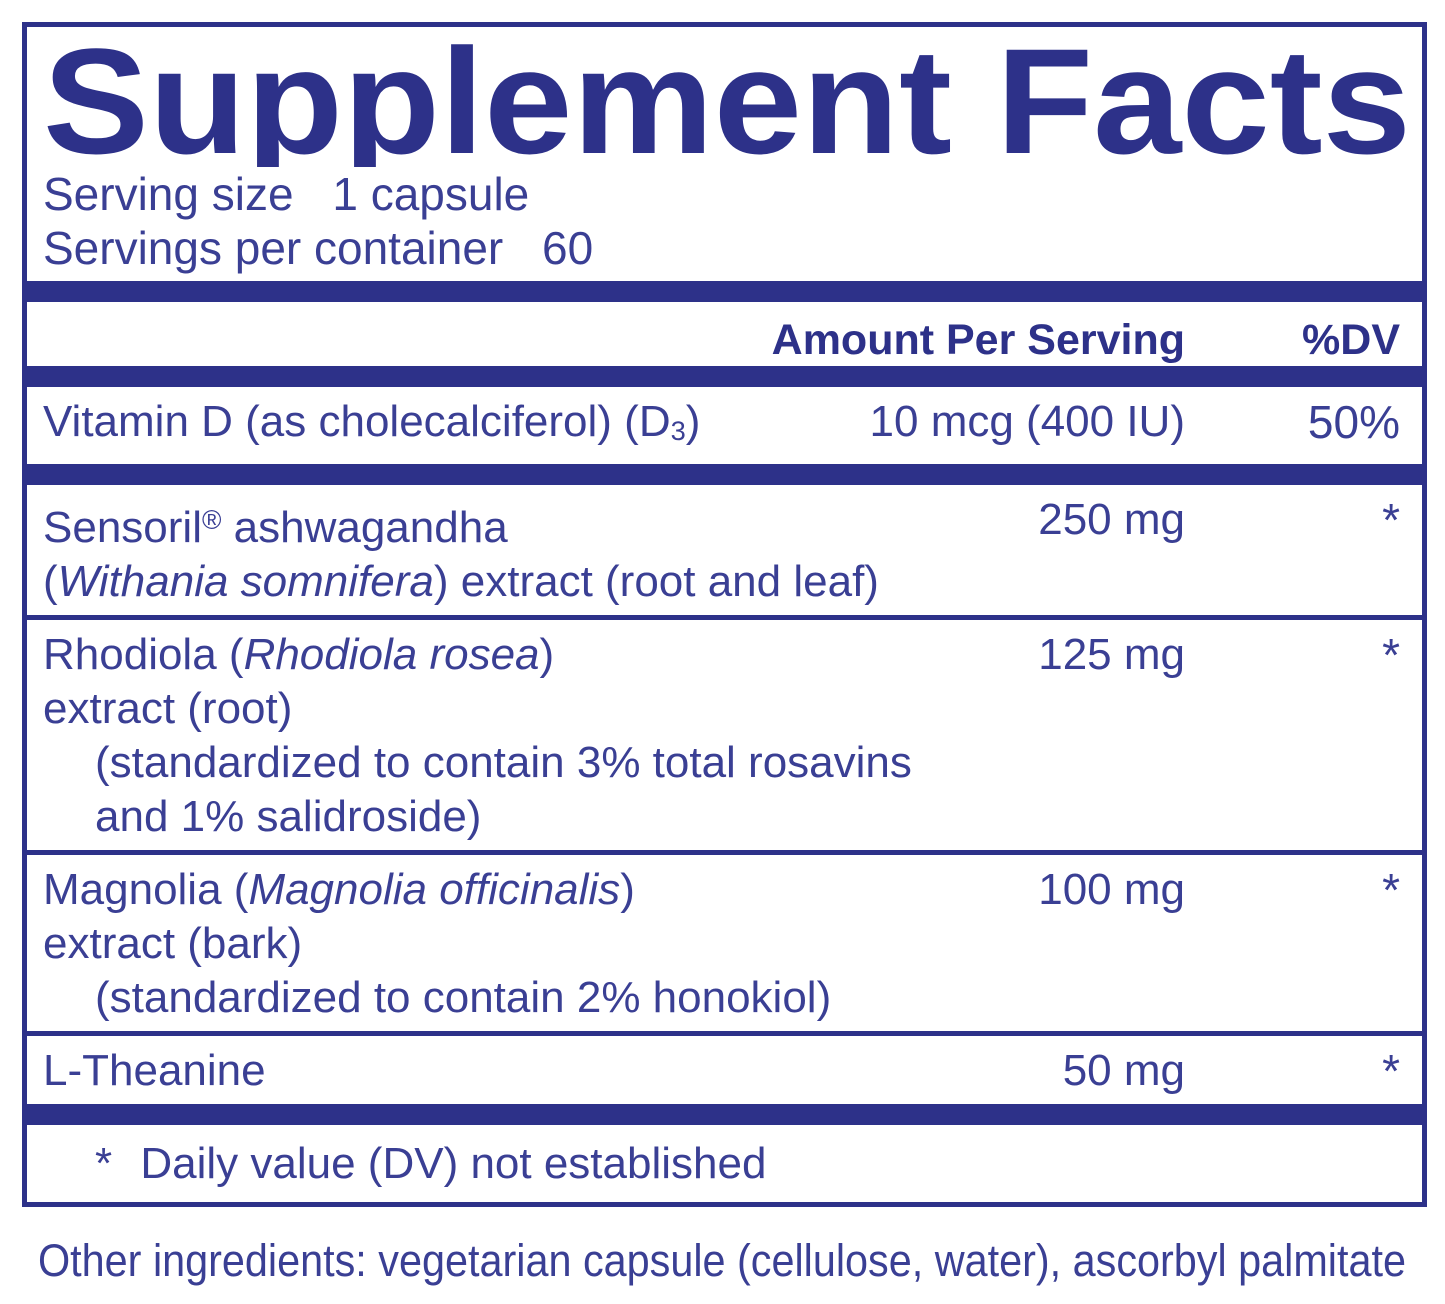 This screenshot has height=1304, width=1445. I want to click on footnote-text: Daily value (DV) not established, so click(453, 1164).